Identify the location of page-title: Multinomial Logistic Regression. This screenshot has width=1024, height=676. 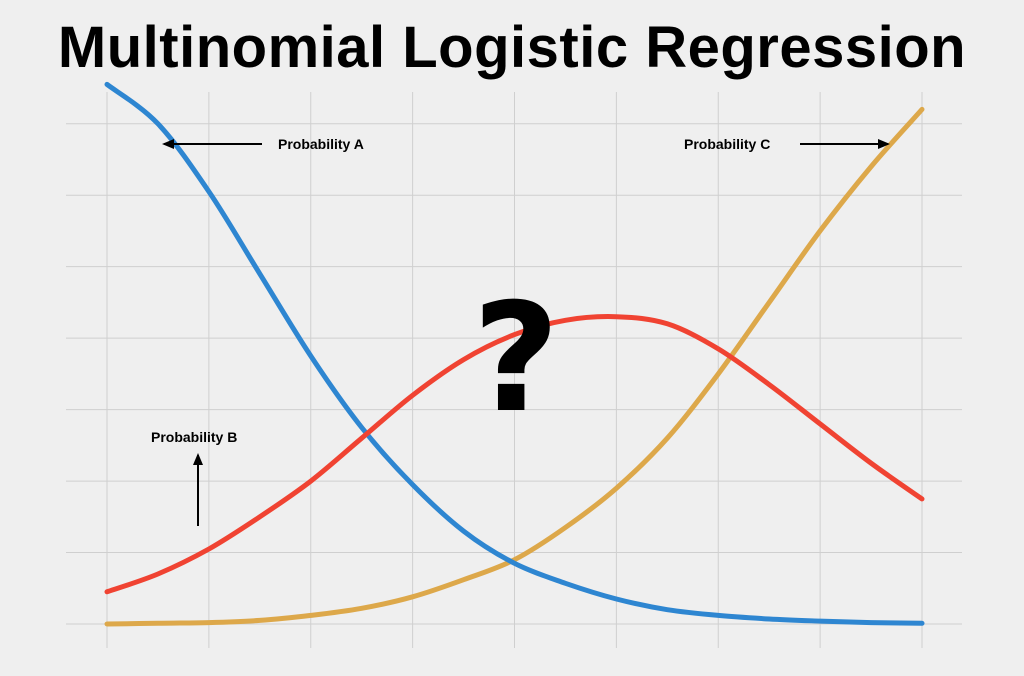
(512, 47).